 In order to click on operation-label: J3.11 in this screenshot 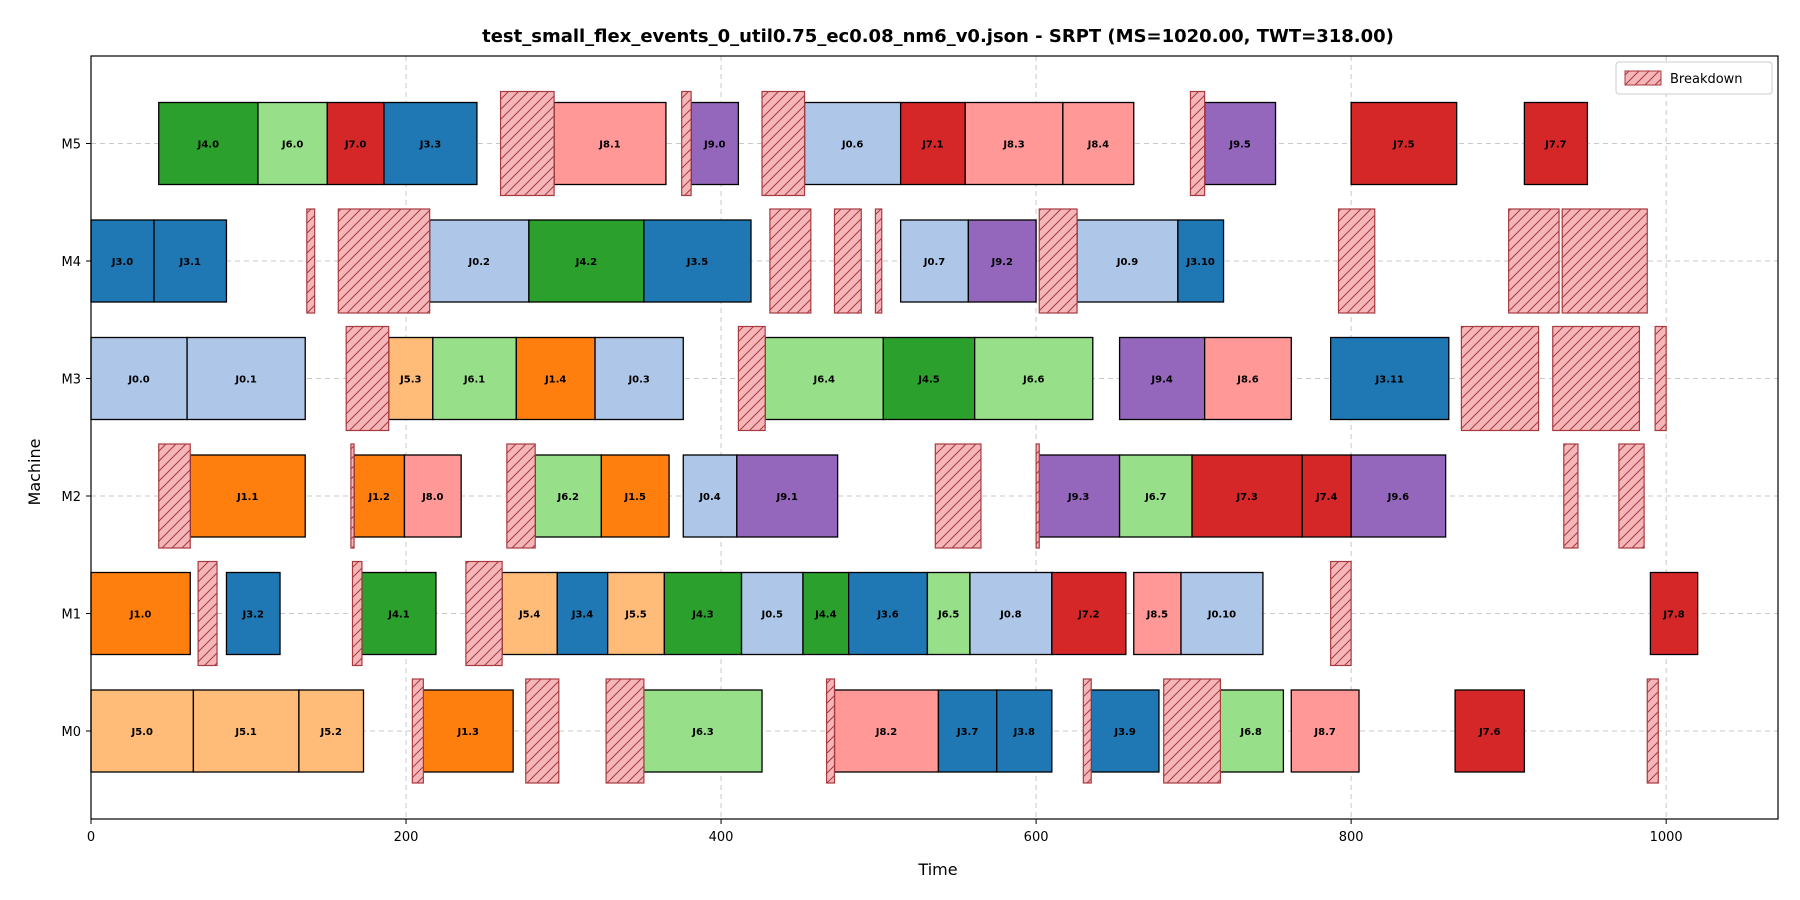, I will do `click(1389, 380)`.